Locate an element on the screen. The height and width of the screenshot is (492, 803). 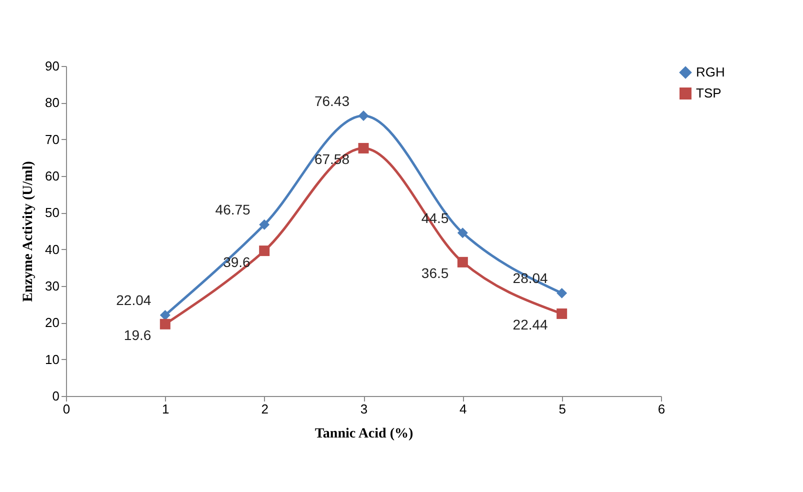
data-label: 46.75 is located at coordinates (233, 210).